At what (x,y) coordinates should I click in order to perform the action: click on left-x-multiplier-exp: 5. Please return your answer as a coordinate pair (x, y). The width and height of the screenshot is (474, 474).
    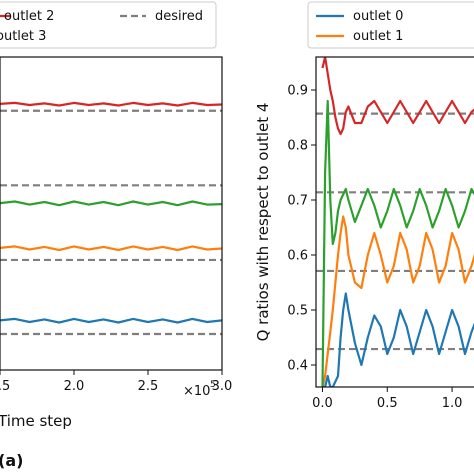
    Looking at the image, I should click on (213, 385).